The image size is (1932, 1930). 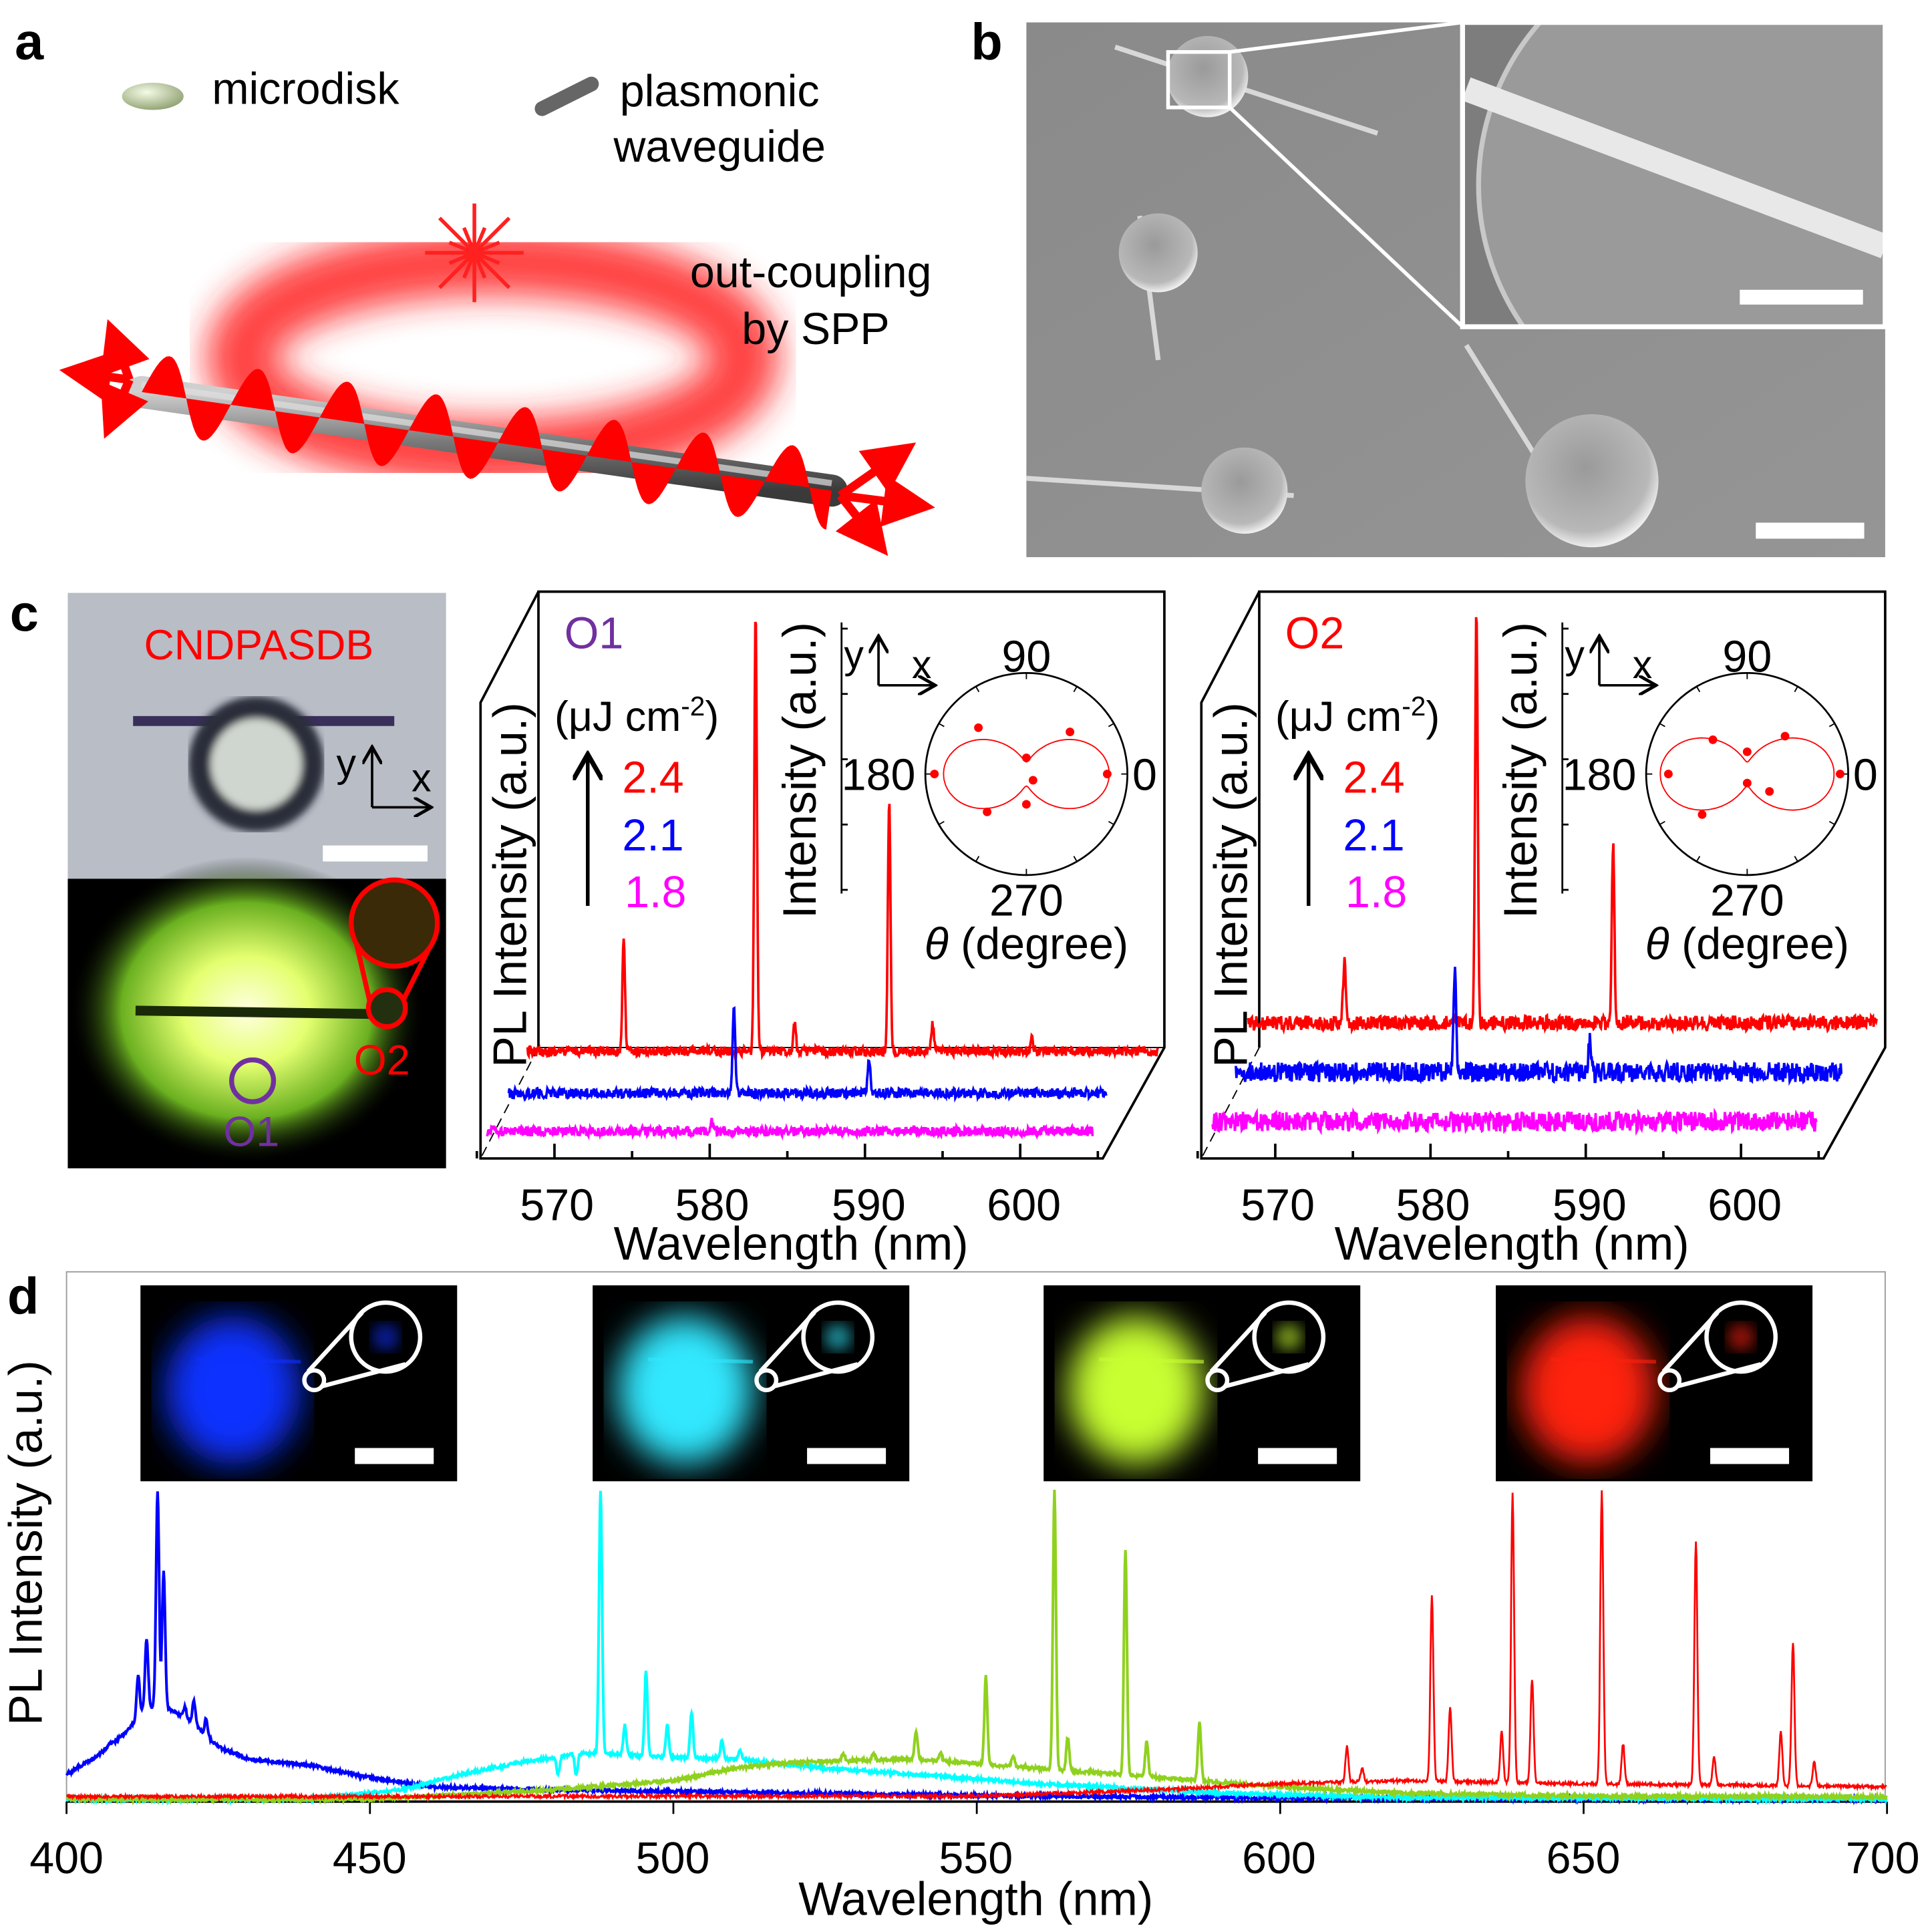 I want to click on legend-entry: 1.8, so click(x=655, y=892).